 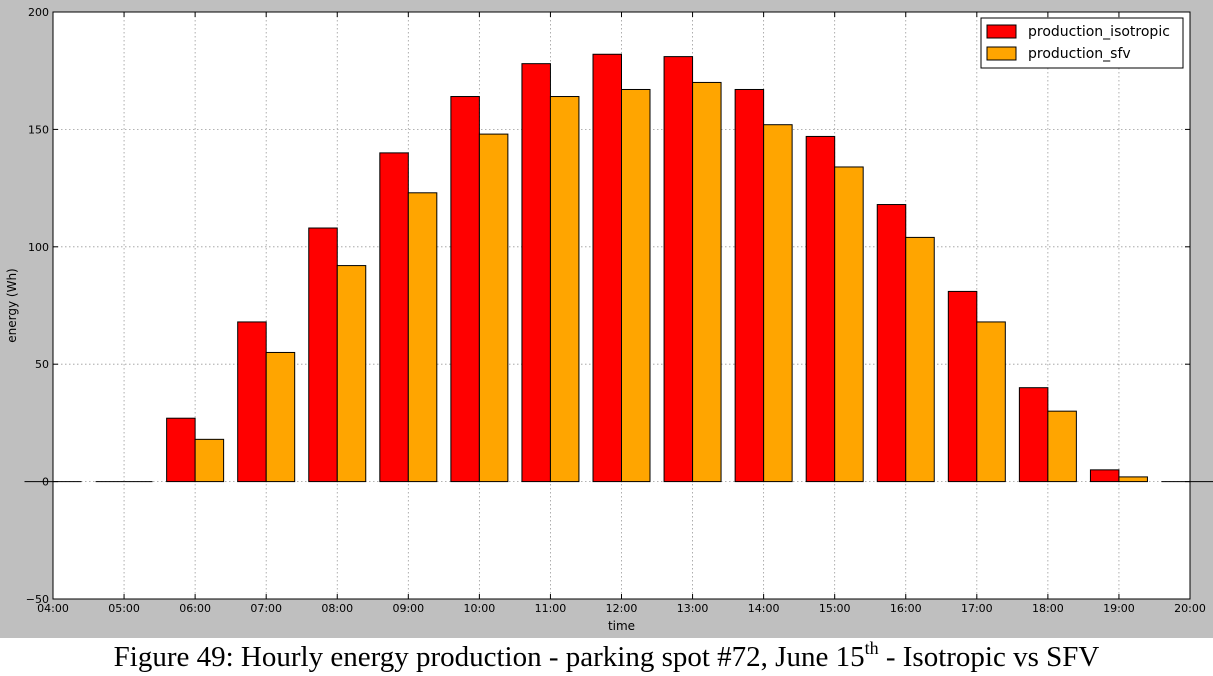 I want to click on x-tick-label: 13:00, so click(x=693, y=608).